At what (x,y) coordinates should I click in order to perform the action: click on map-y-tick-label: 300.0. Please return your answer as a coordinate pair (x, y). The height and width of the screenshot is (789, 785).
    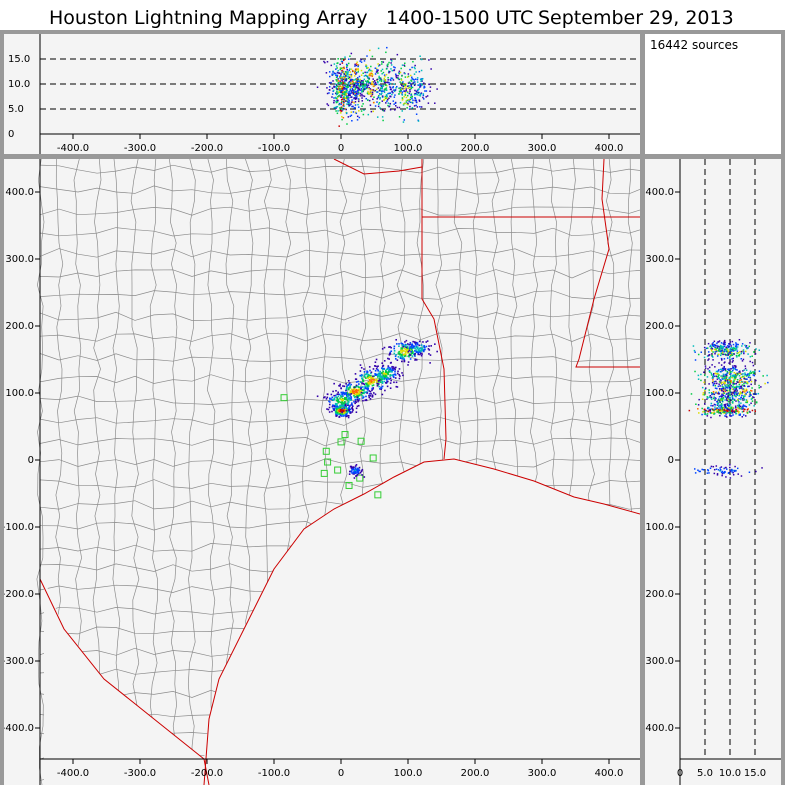
    Looking at the image, I should click on (19, 259).